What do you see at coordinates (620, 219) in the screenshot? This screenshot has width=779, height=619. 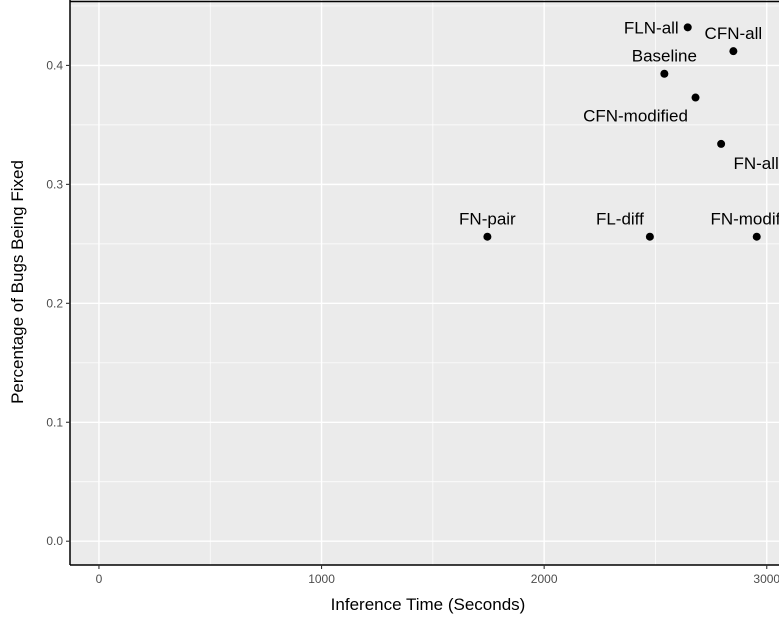 I see `point-label: FL-diff` at bounding box center [620, 219].